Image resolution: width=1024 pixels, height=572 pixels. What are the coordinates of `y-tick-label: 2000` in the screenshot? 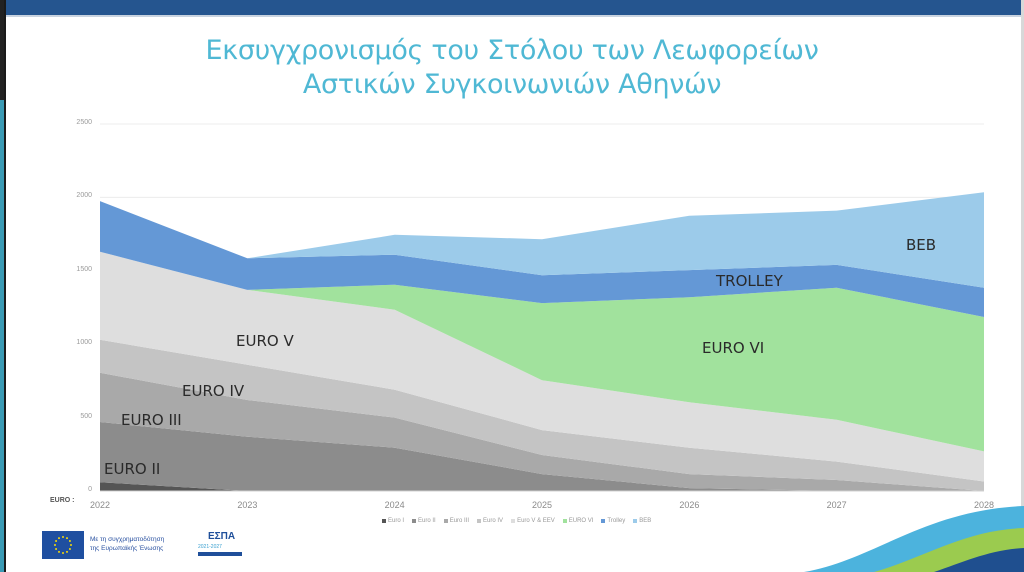 It's located at (84, 196).